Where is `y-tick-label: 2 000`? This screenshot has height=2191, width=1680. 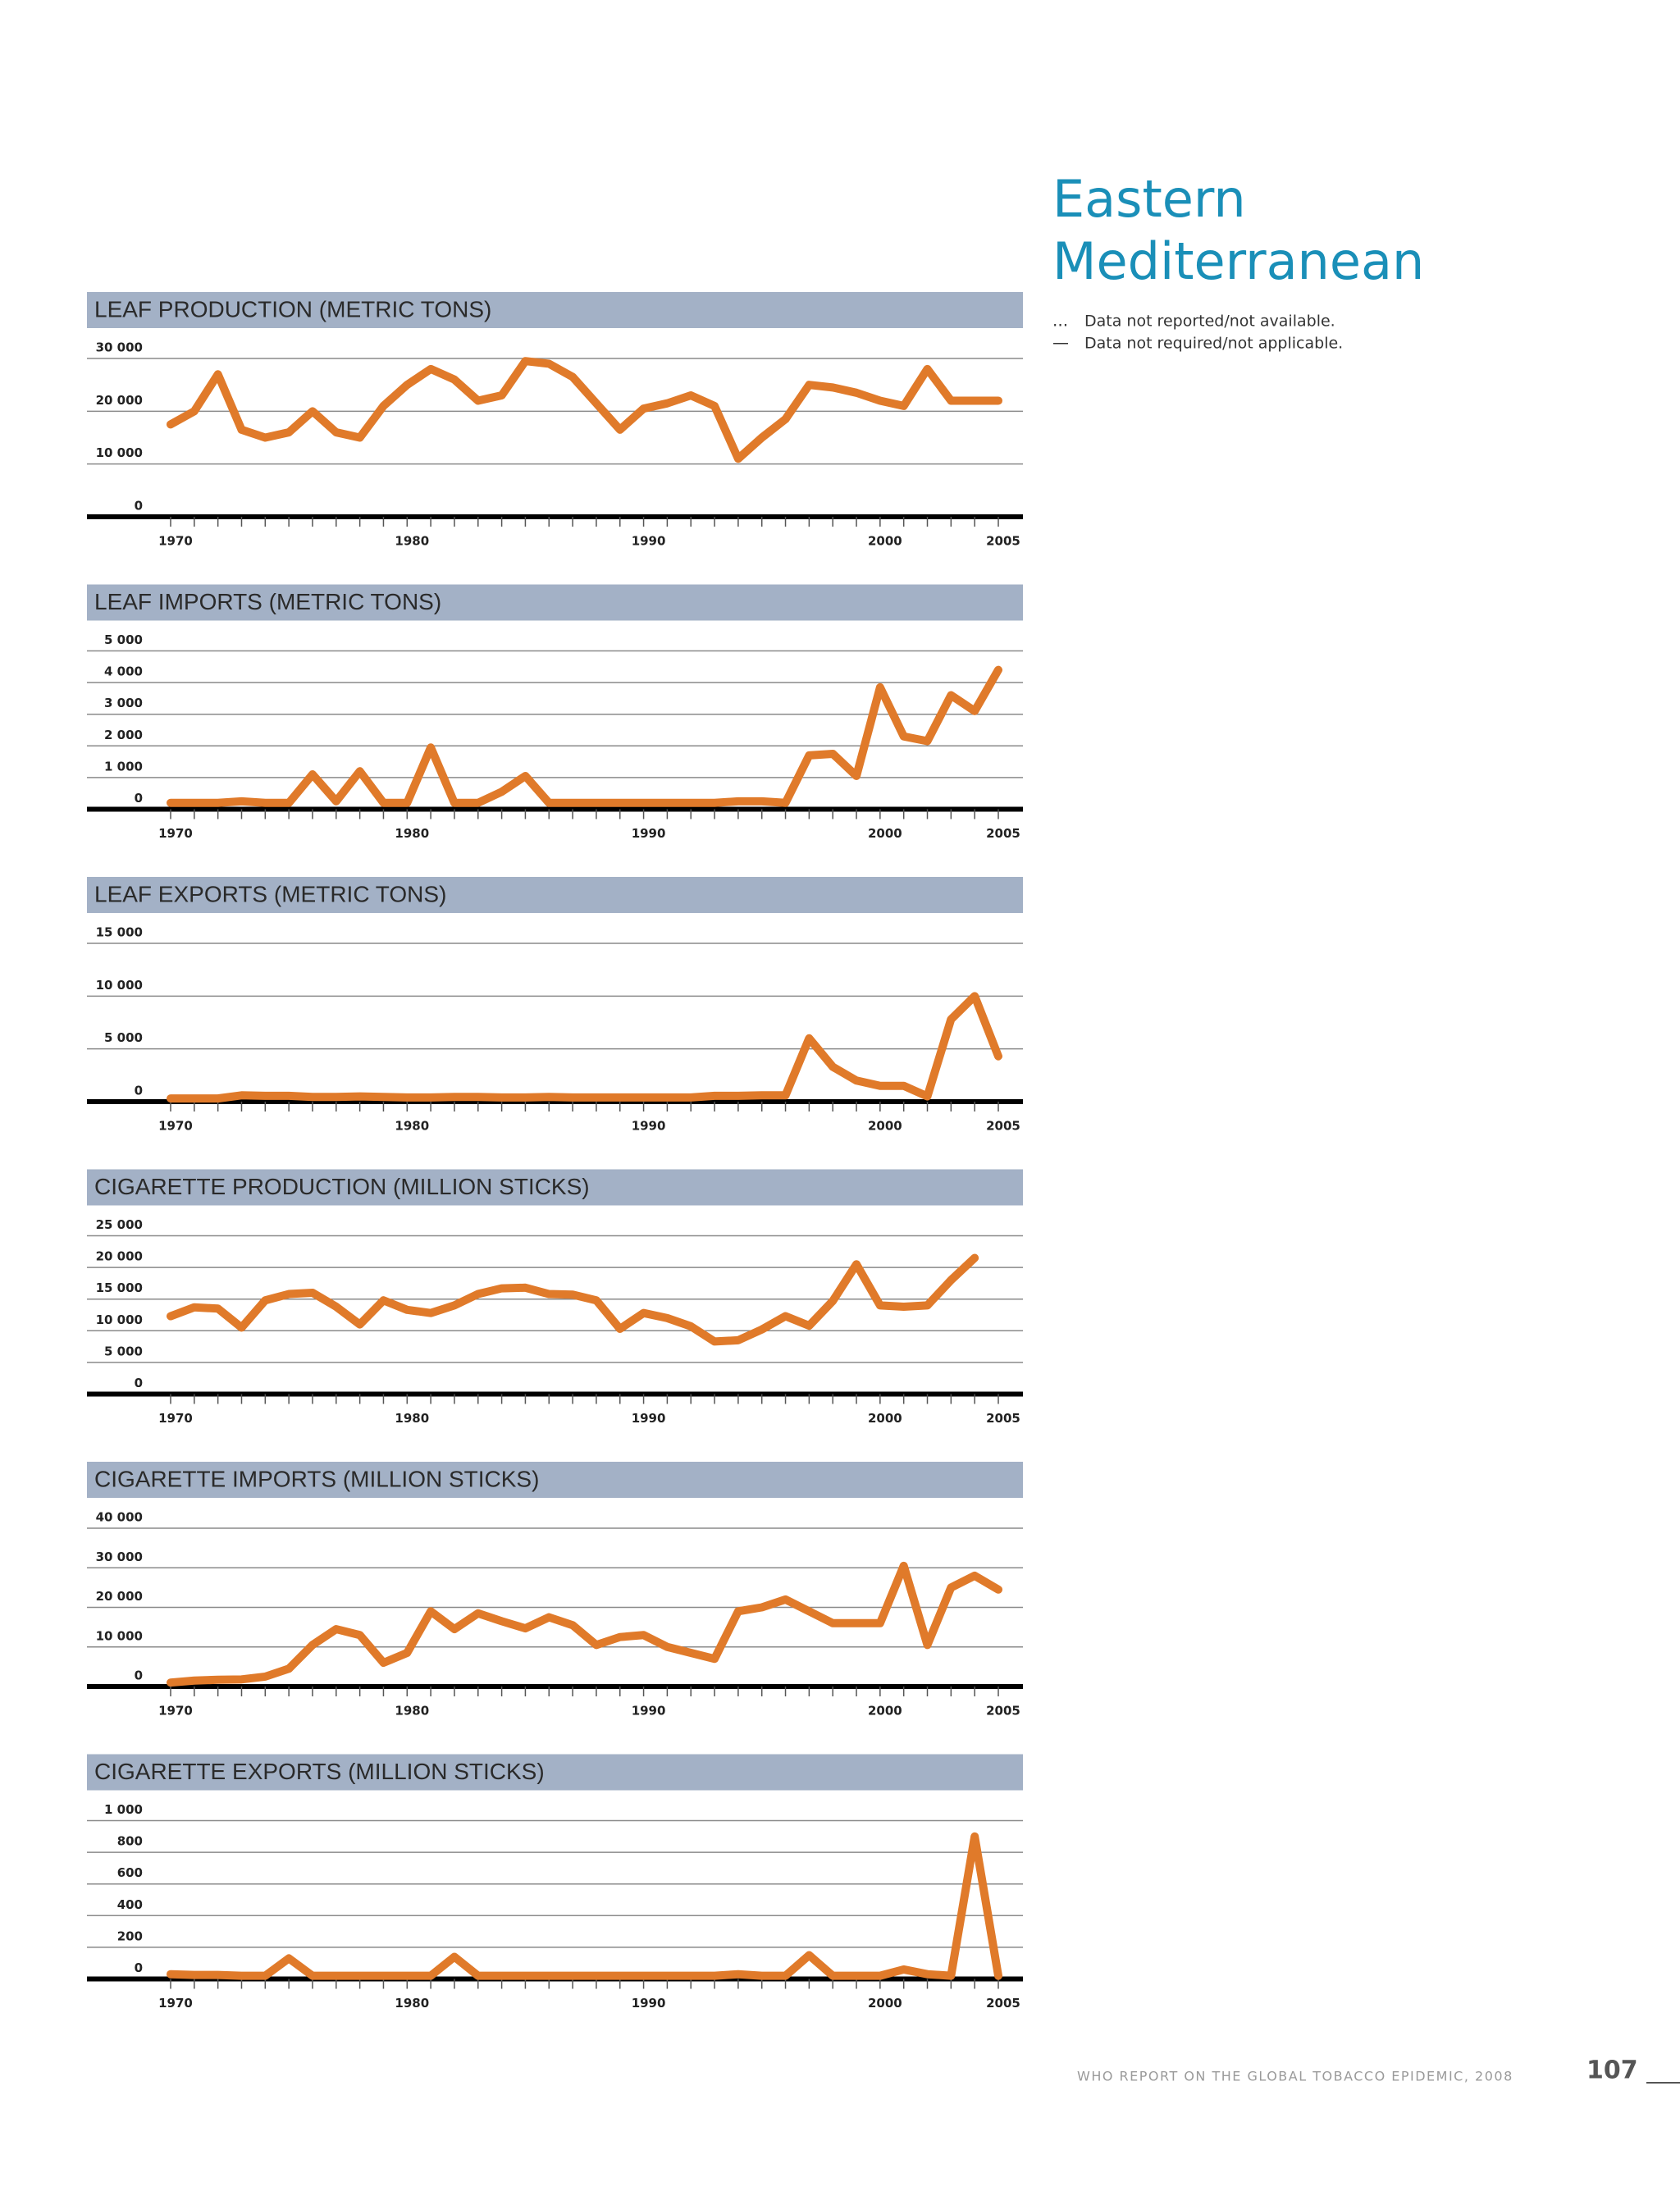
y-tick-label: 2 000 is located at coordinates (123, 735).